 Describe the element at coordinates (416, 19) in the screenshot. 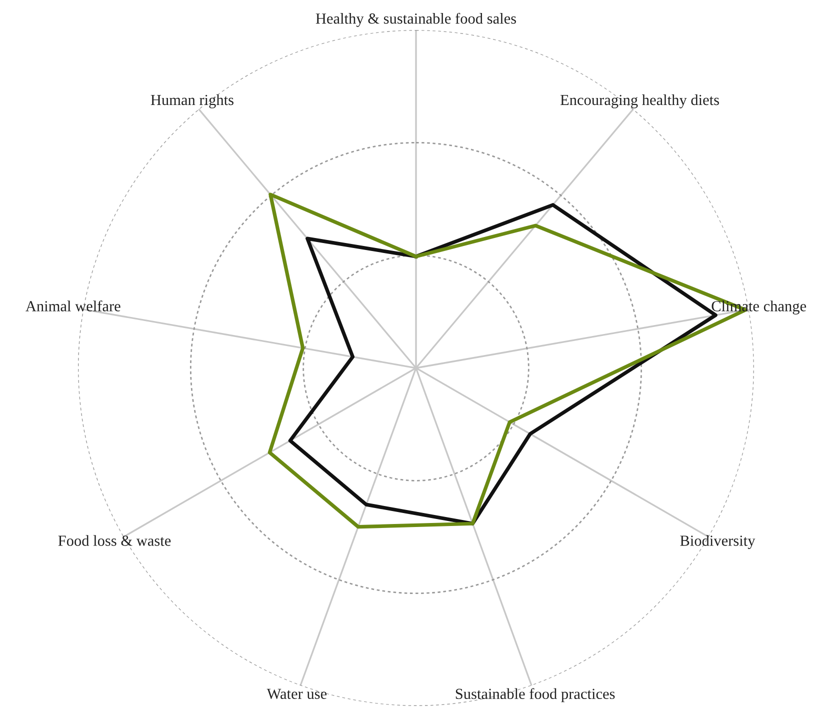

I see `spoke-label: Healthy & sustainable food sales` at that location.